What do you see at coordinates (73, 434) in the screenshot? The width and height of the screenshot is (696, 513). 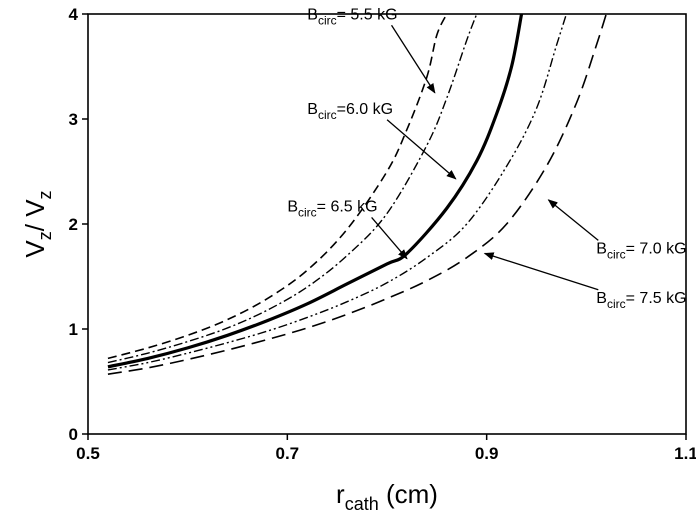 I see `y-tick-label: 0` at bounding box center [73, 434].